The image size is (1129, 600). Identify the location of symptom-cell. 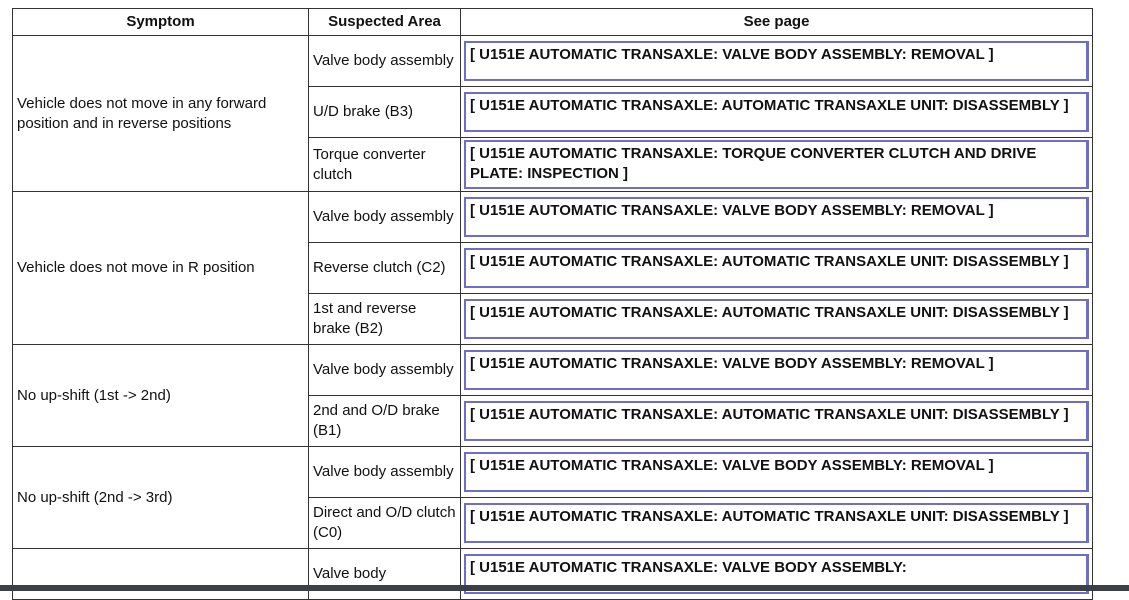
(160, 574).